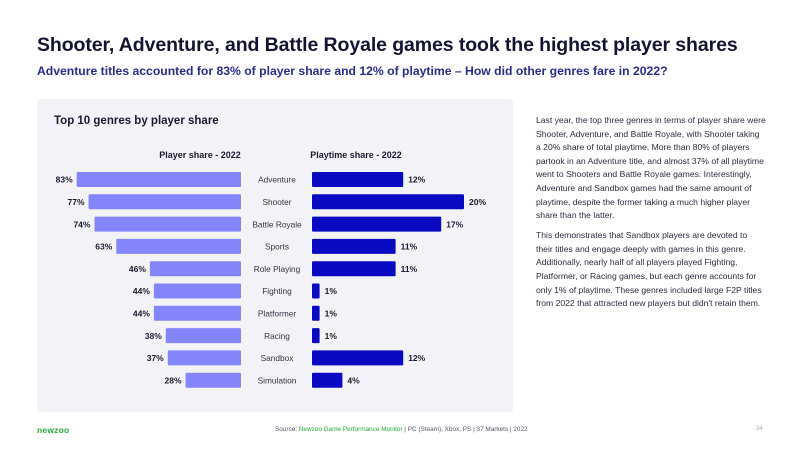 This screenshot has height=450, width=800. I want to click on player-share-bar-sports, so click(178, 246).